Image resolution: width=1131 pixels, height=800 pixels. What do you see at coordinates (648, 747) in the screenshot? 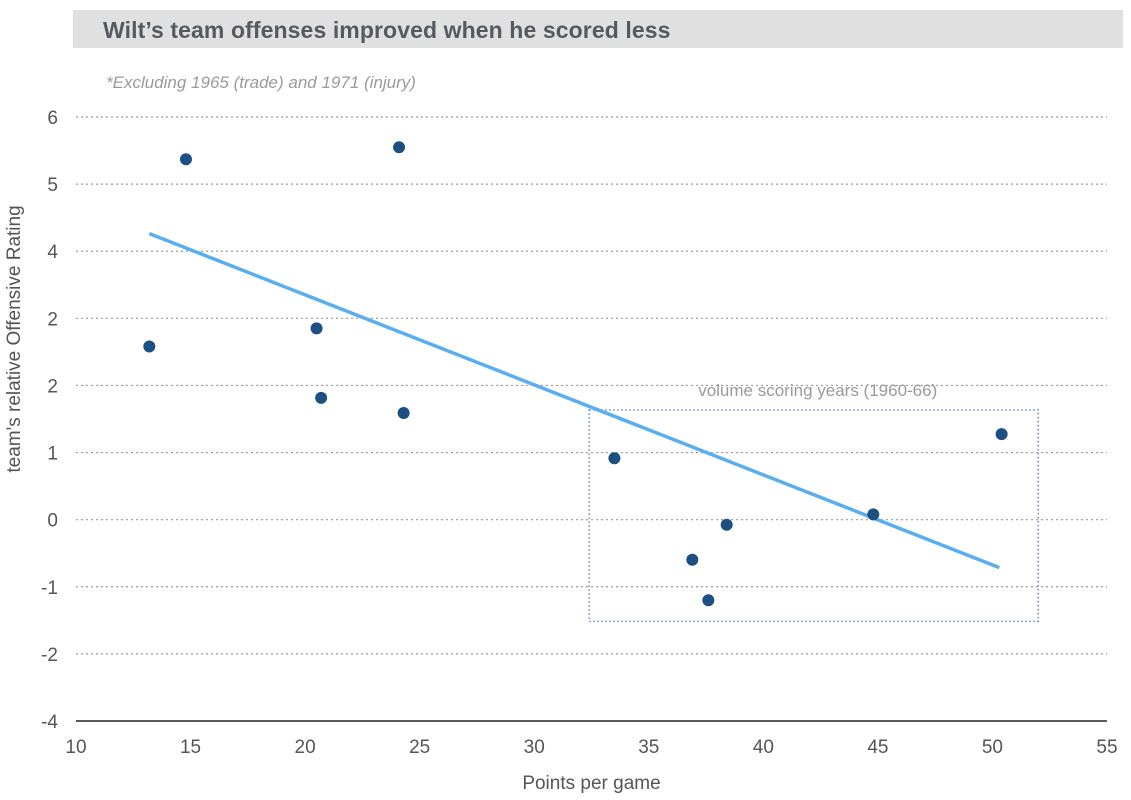
I see `x-tick-label: 35` at bounding box center [648, 747].